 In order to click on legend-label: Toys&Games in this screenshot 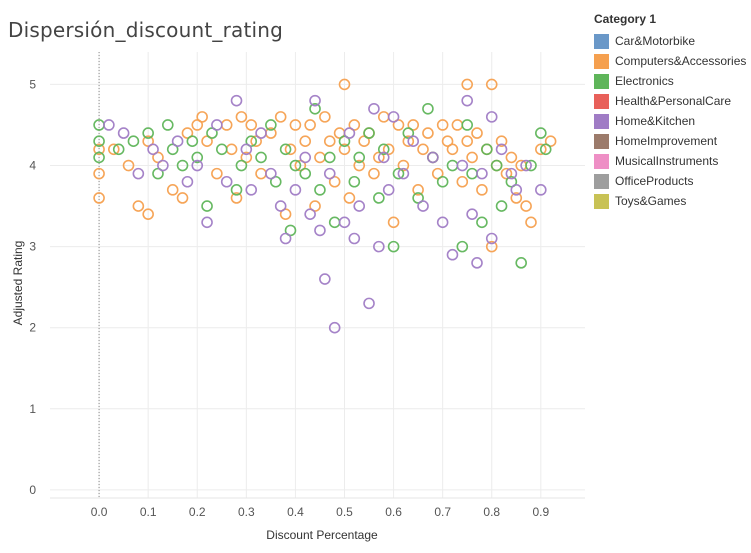, I will do `click(651, 201)`.